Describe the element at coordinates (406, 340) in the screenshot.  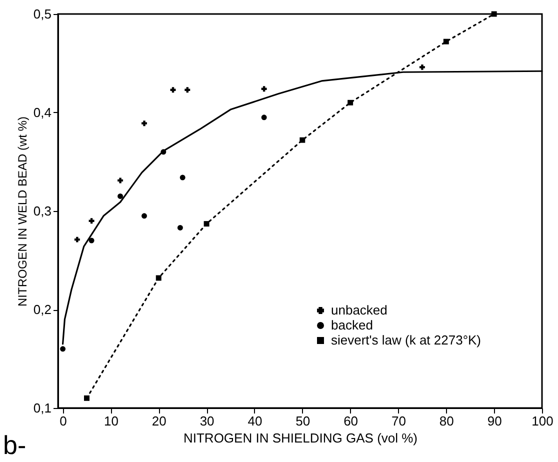
I see `legend-label: sievert's law (k at 2273°K)` at that location.